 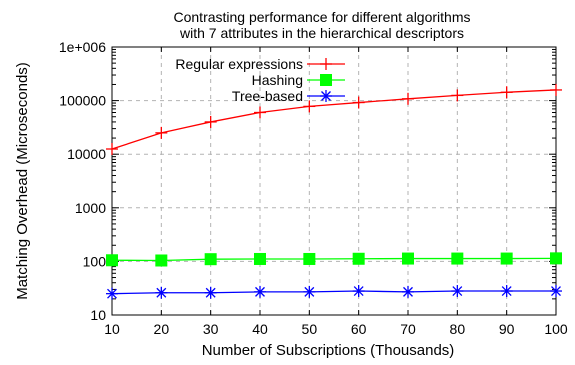 I want to click on x-tick-label: 20, so click(x=162, y=329).